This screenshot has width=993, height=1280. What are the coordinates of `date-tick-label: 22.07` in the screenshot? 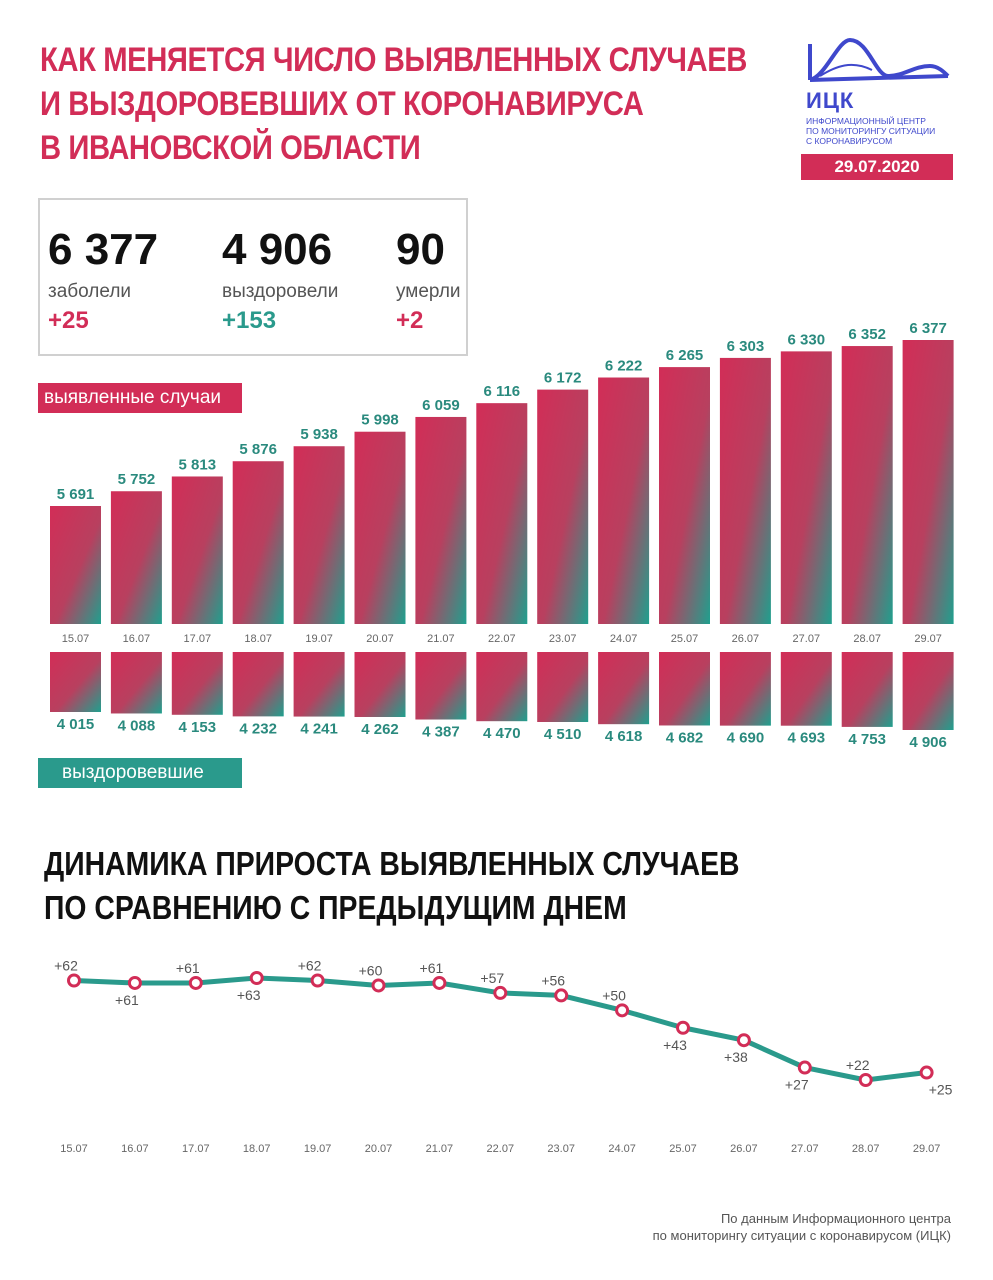 It's located at (502, 639).